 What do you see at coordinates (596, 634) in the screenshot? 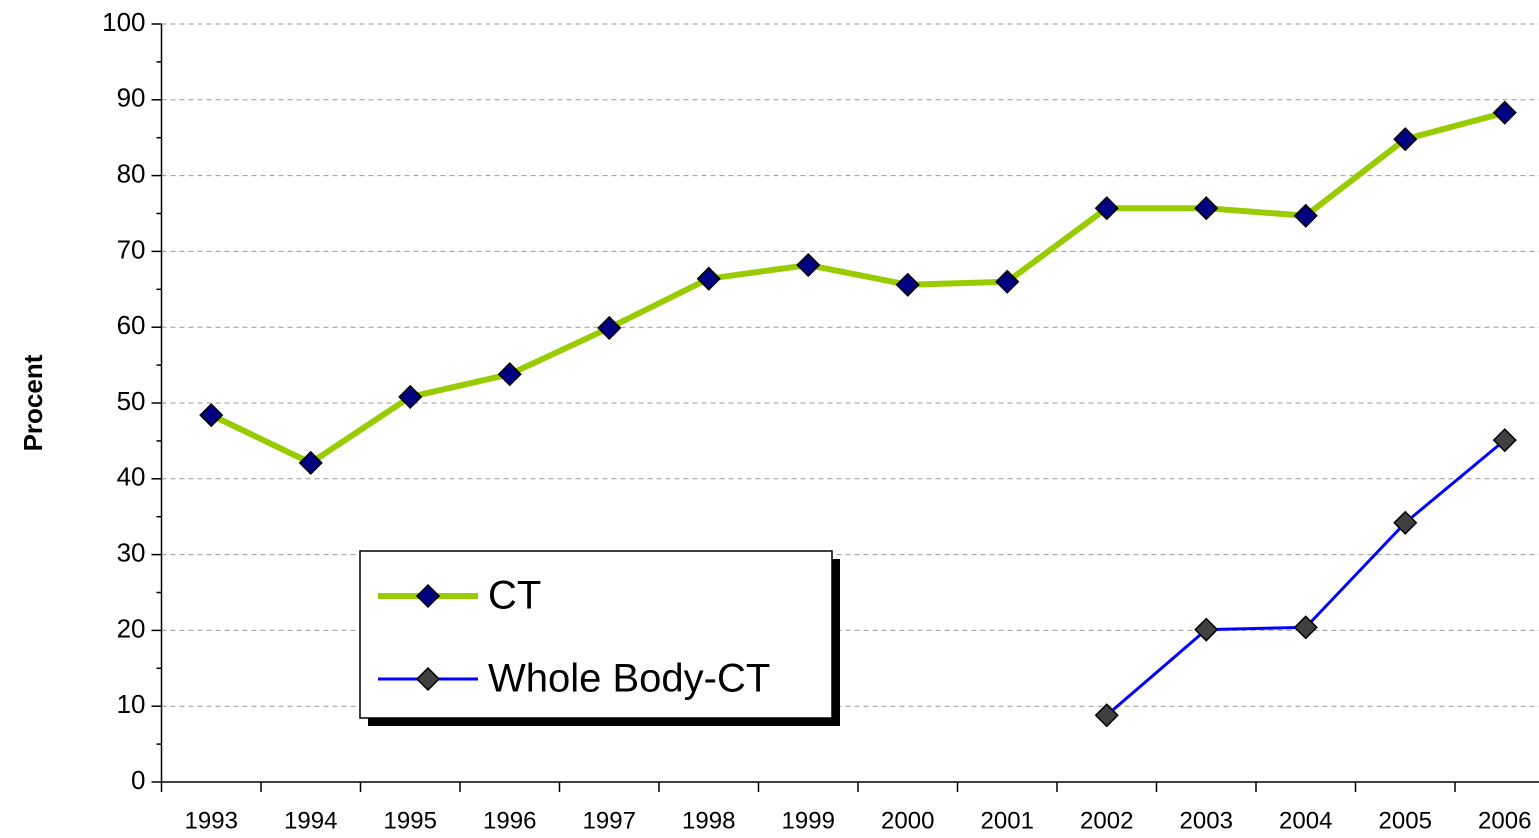
I see `legend` at bounding box center [596, 634].